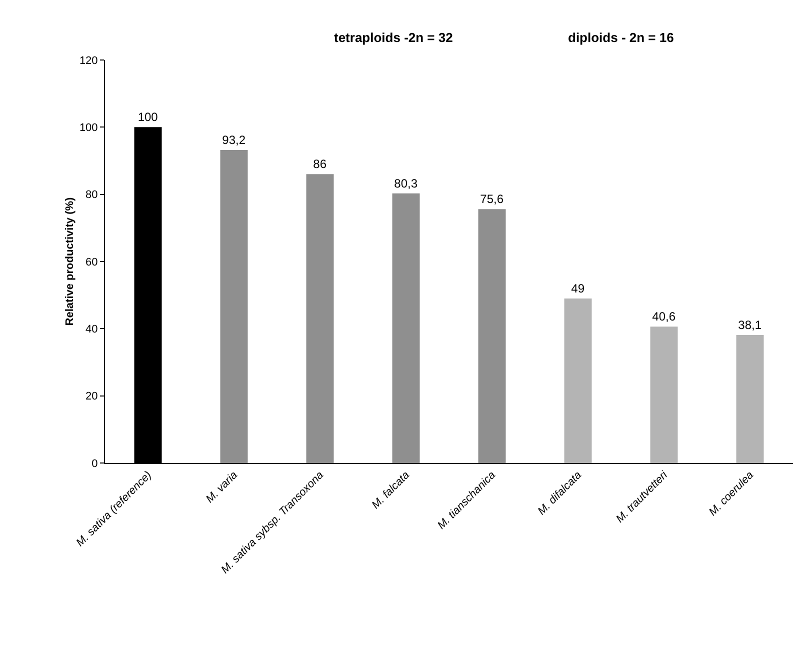  I want to click on data-label: 40,6, so click(664, 317).